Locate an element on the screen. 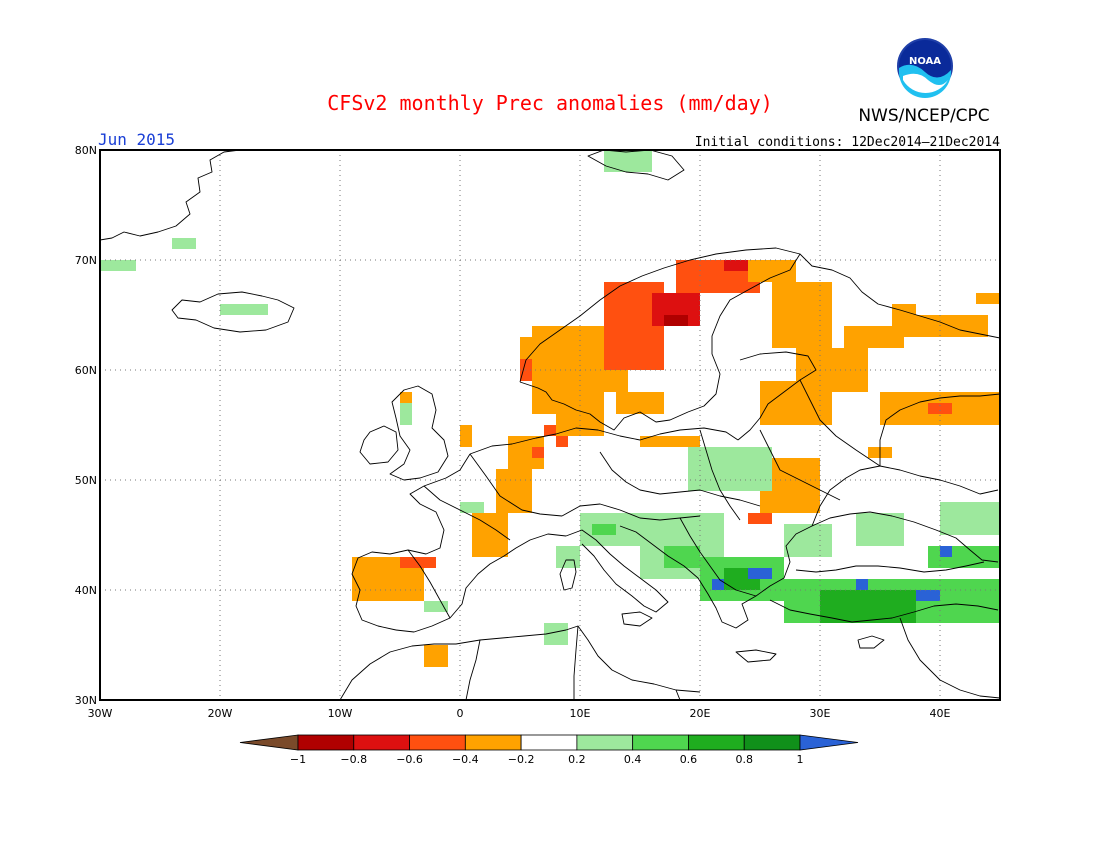 This screenshot has height=850, width=1100. month-label: Jun 2015 is located at coordinates (136, 139).